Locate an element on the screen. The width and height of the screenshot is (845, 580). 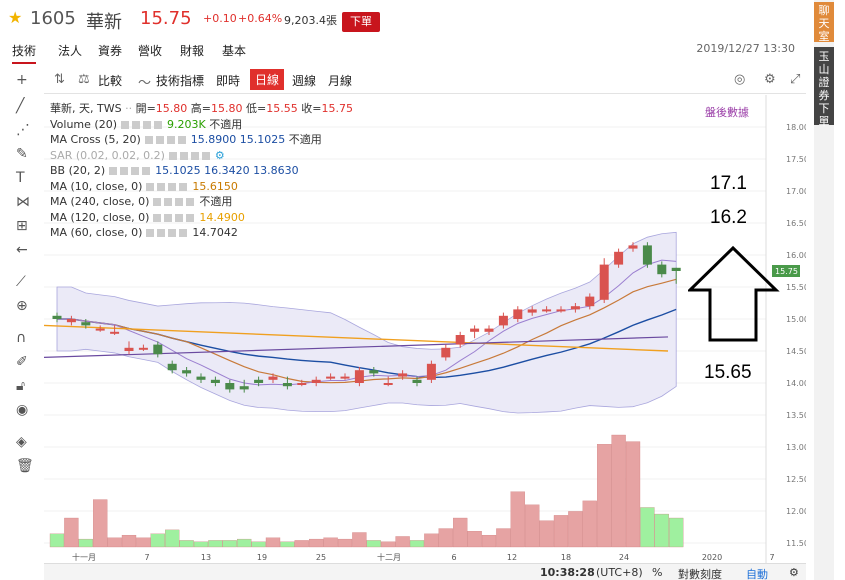
sar-indicator: SAR (0.02, 0.02, 0.2) is located at coordinates (107, 155).